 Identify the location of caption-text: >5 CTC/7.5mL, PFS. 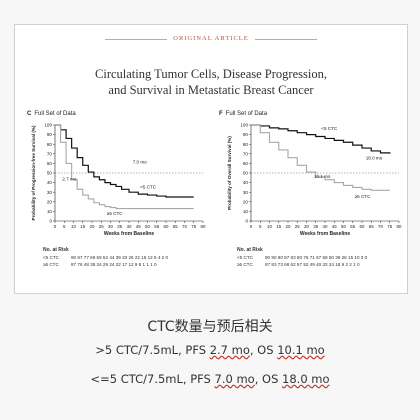
(152, 350).